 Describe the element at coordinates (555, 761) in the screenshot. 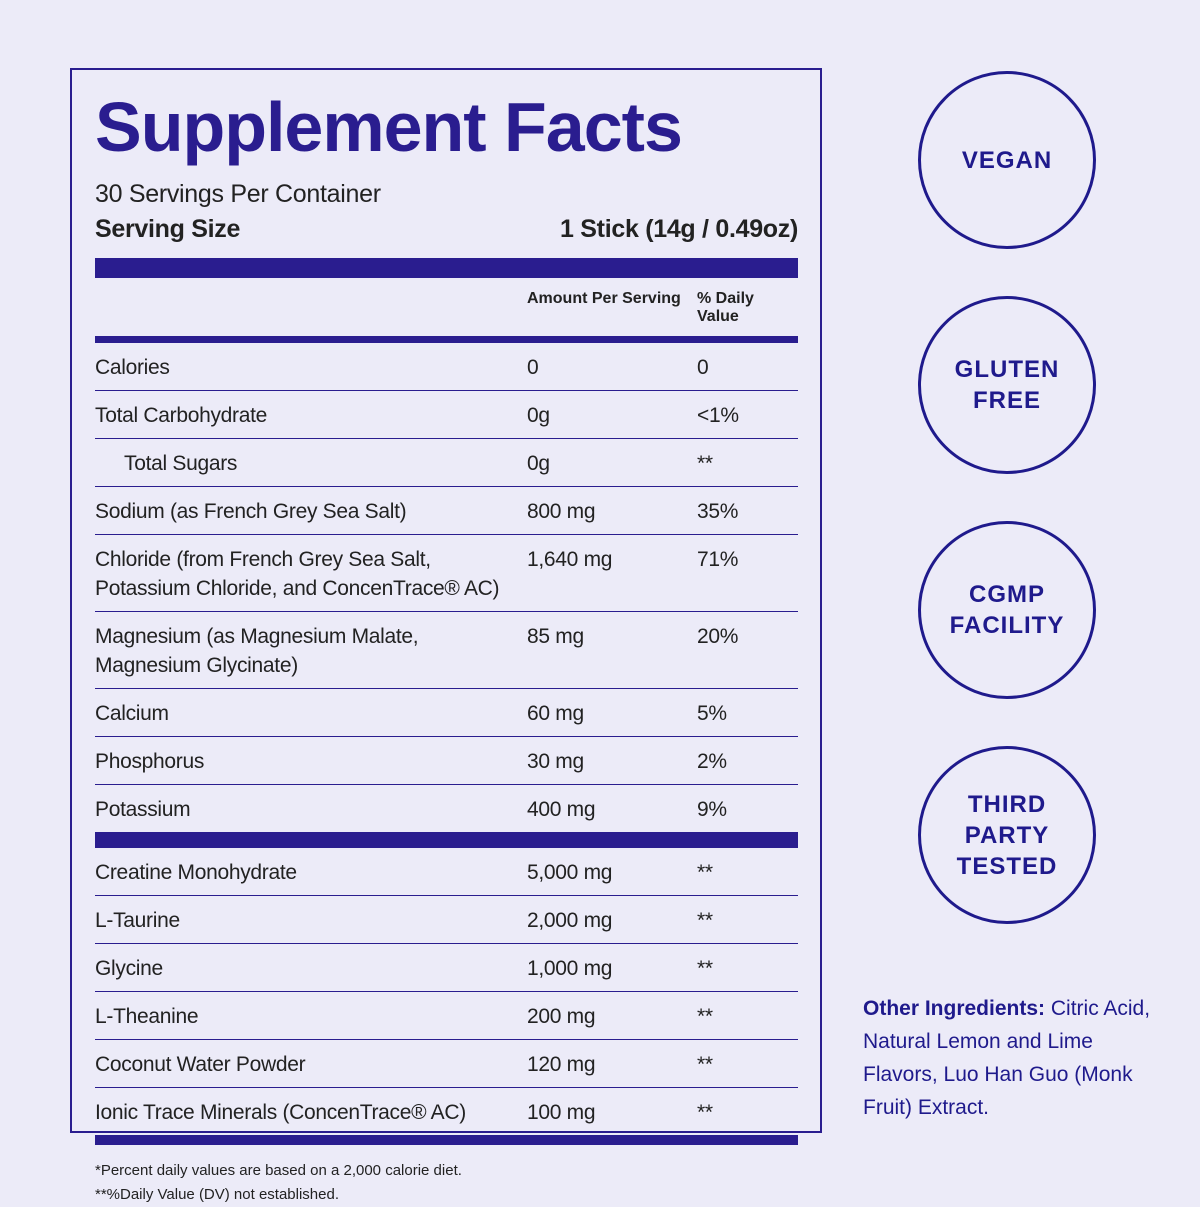

I see `amount: 30 mg` at that location.